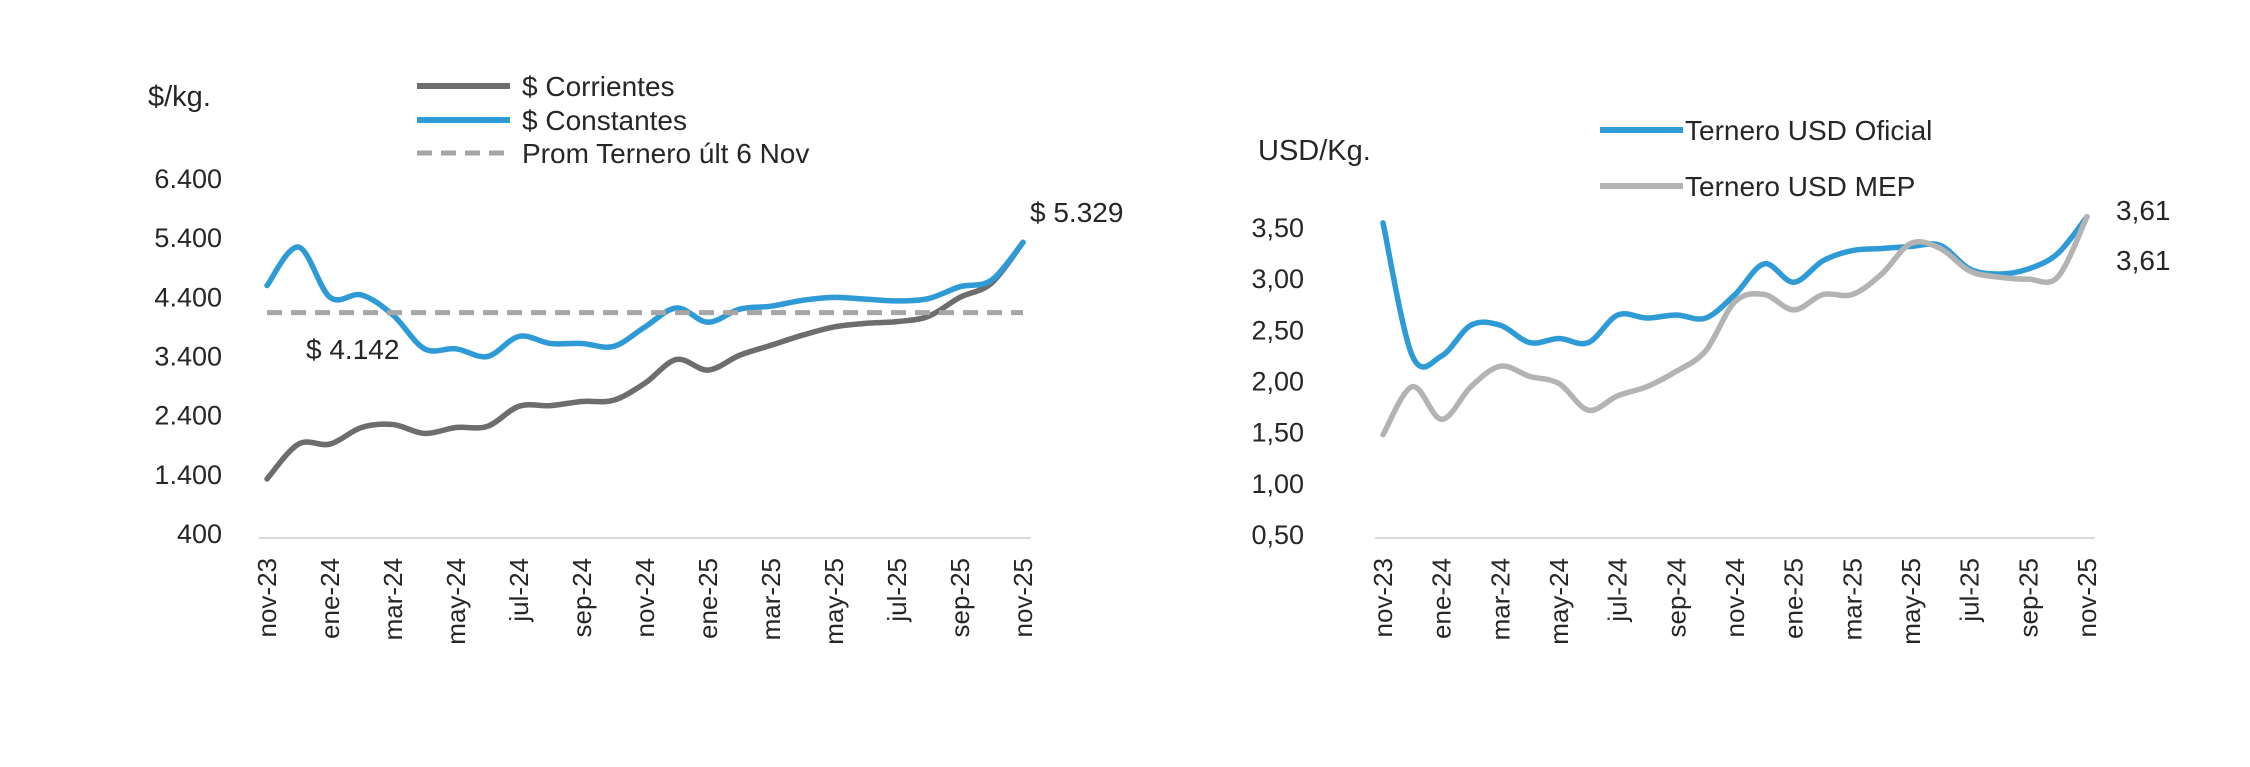 The height and width of the screenshot is (767, 2250). I want to click on legend-label-mep: Ternero USD MEP, so click(1800, 186).